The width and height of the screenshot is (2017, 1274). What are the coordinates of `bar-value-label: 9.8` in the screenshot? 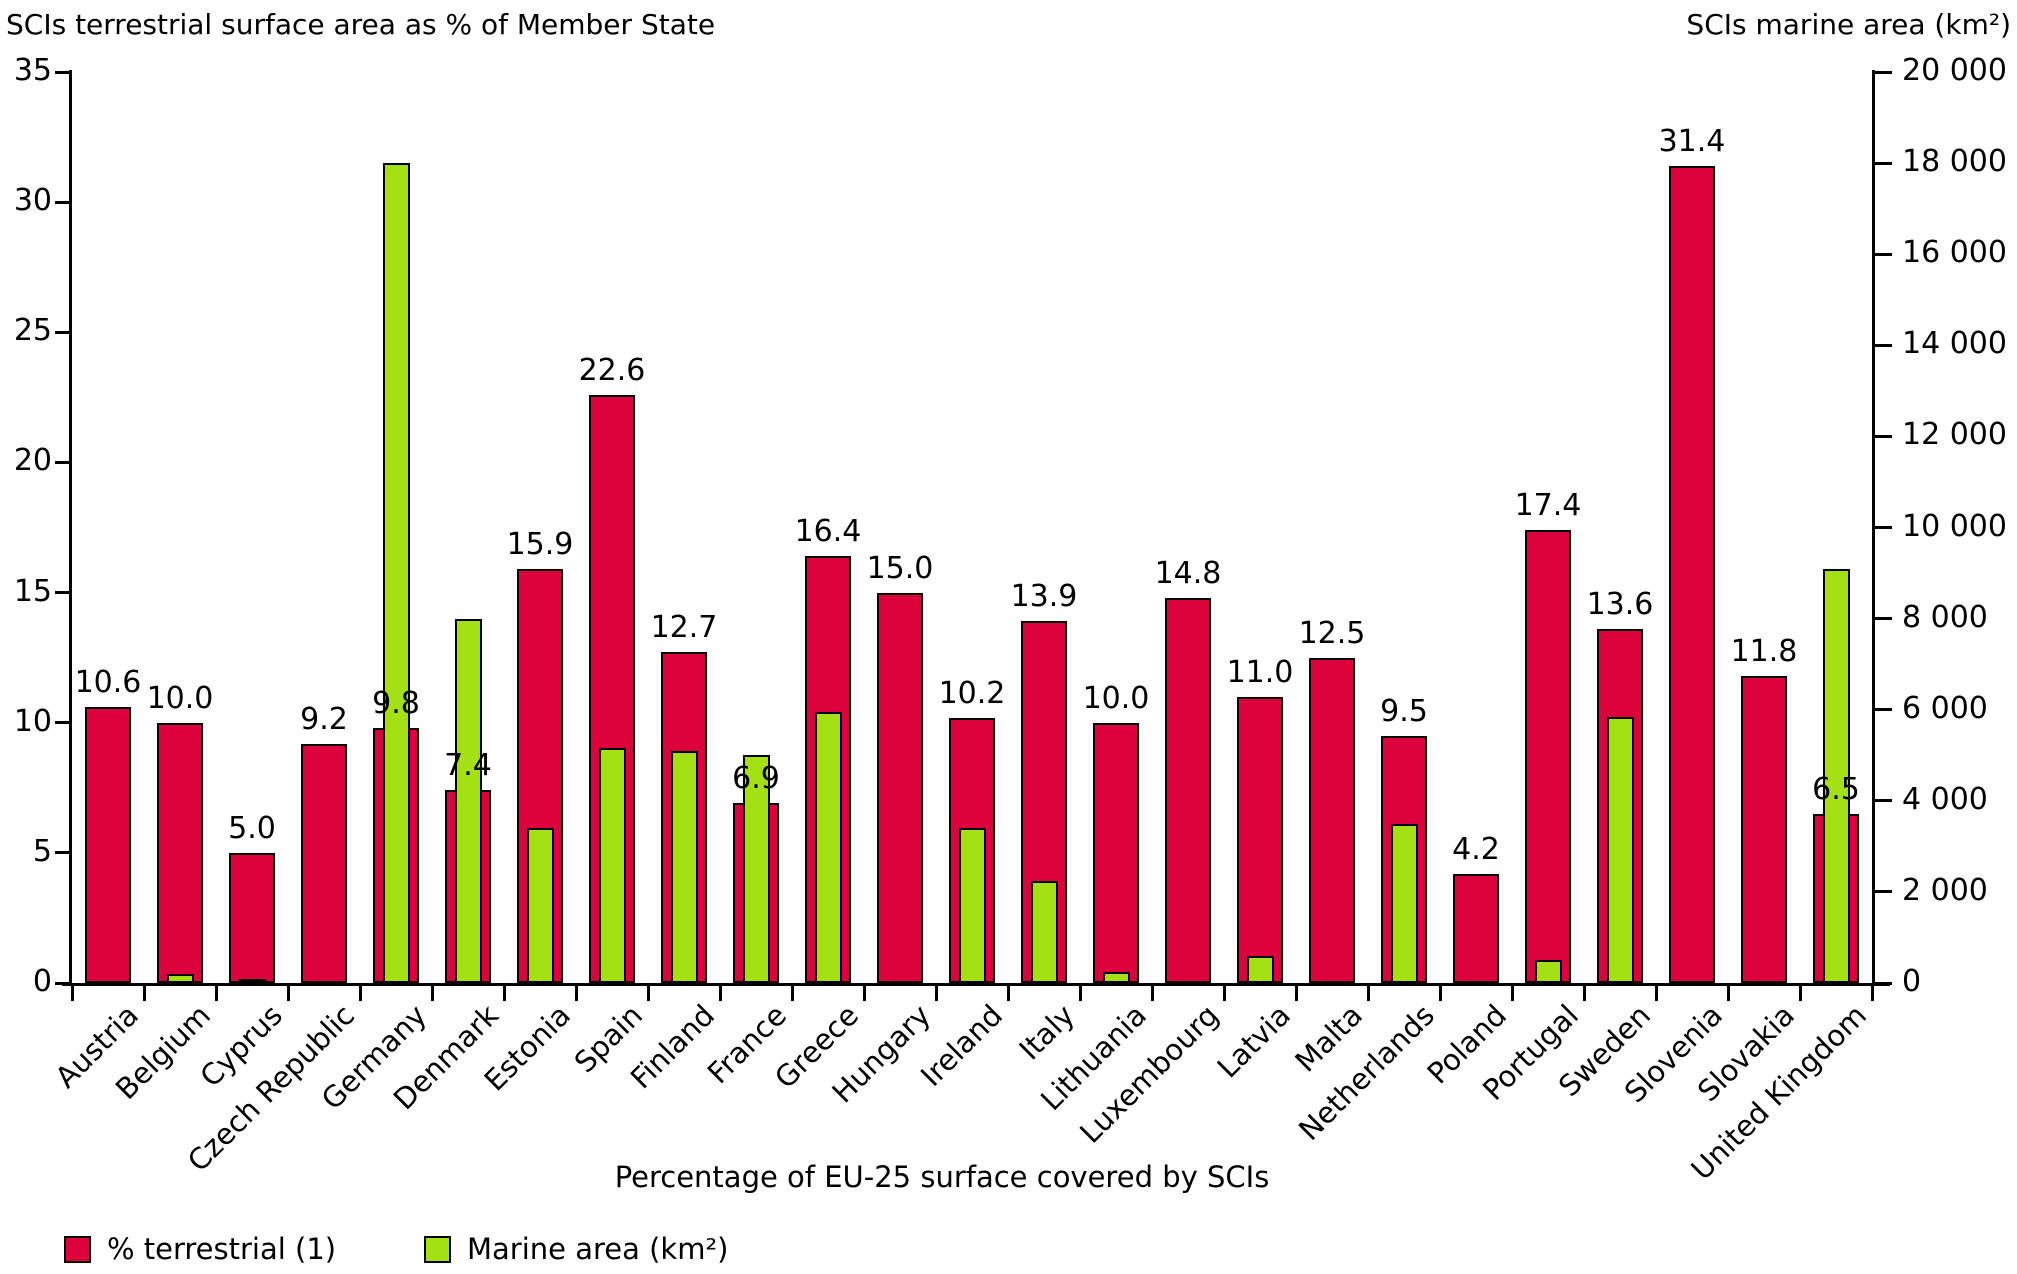 It's located at (396, 703).